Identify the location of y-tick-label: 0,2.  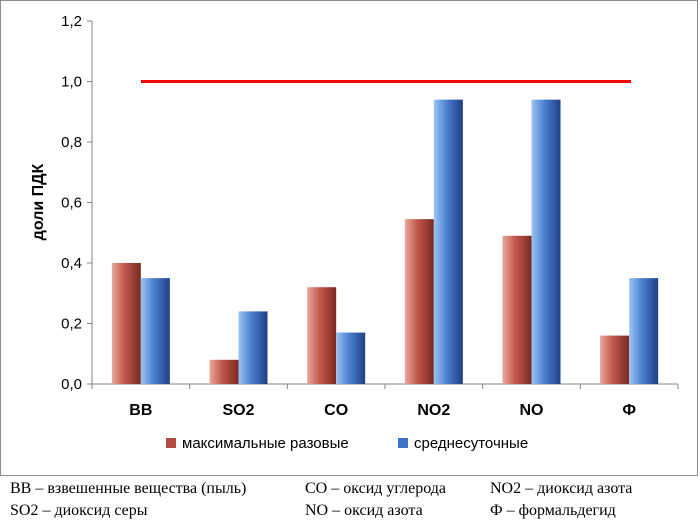
(71, 324).